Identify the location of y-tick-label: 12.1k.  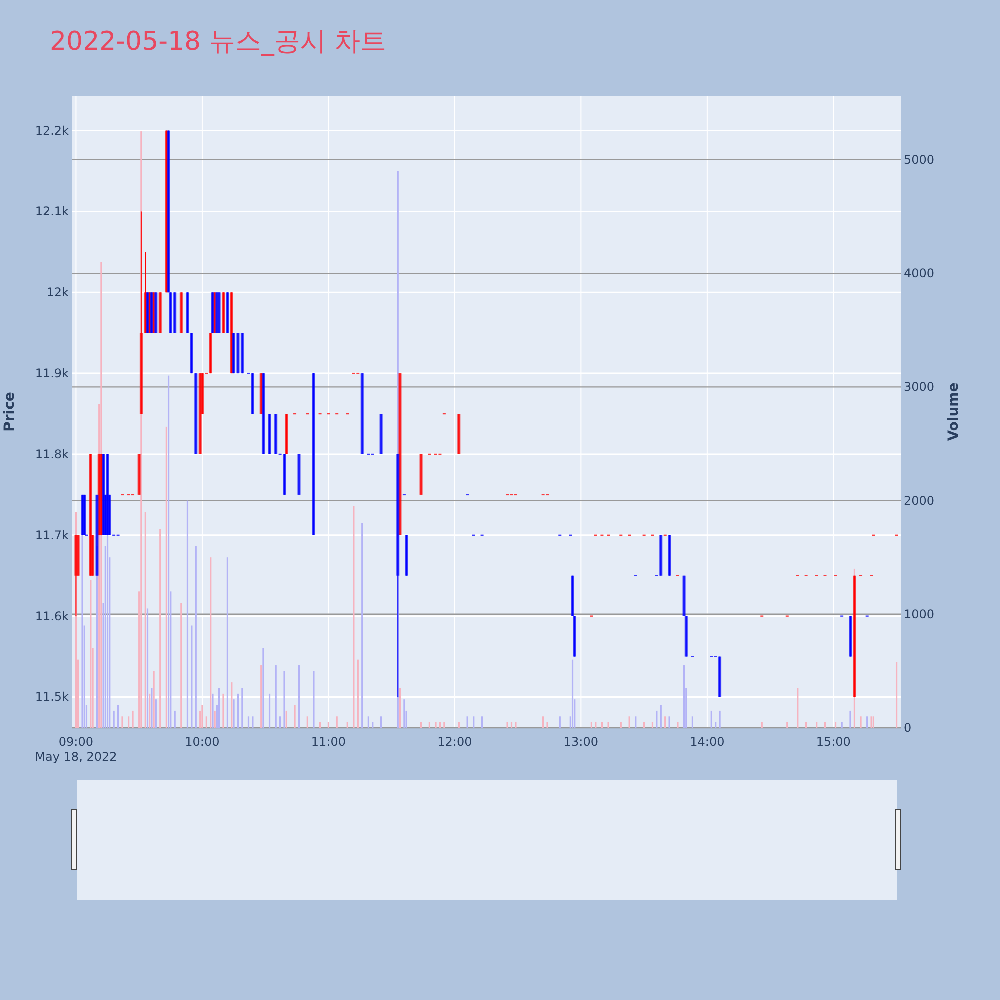
(52, 211).